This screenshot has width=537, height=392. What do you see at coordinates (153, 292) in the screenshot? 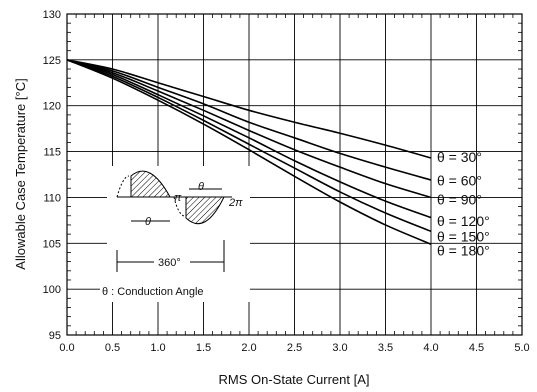
I see `inset-caption: θ : Conduction Angle` at bounding box center [153, 292].